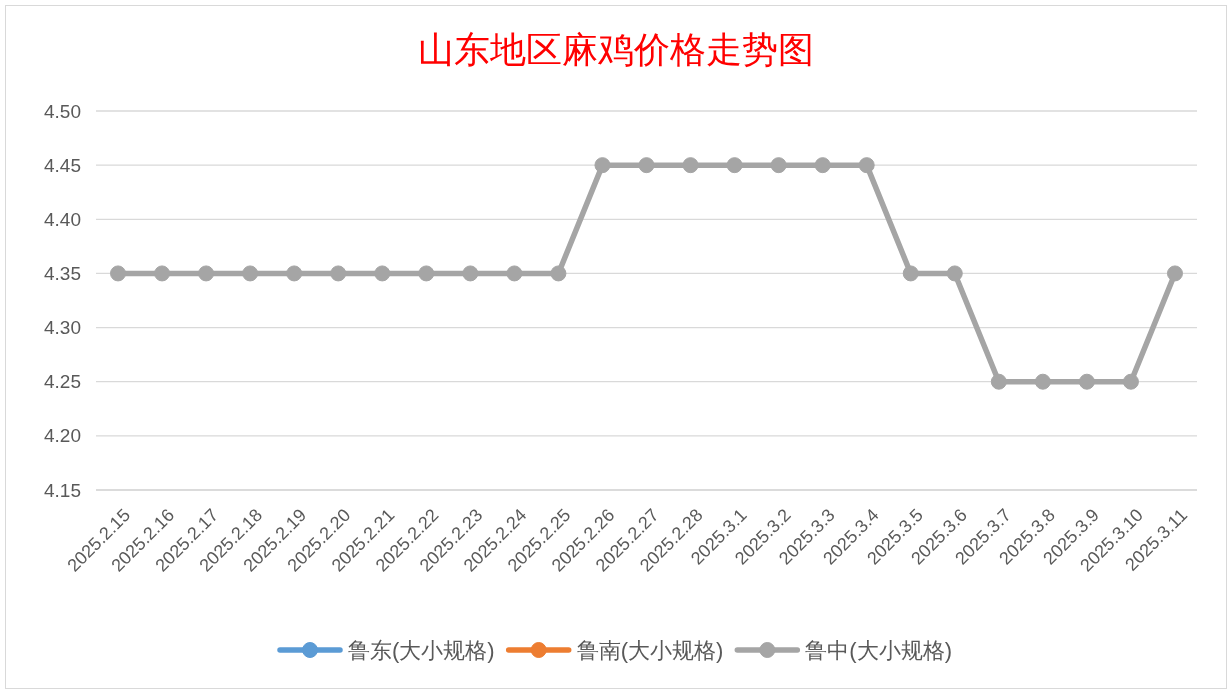 The width and height of the screenshot is (1232, 694). Describe the element at coordinates (62, 273) in the screenshot. I see `y-tick-label: 4.35` at that location.